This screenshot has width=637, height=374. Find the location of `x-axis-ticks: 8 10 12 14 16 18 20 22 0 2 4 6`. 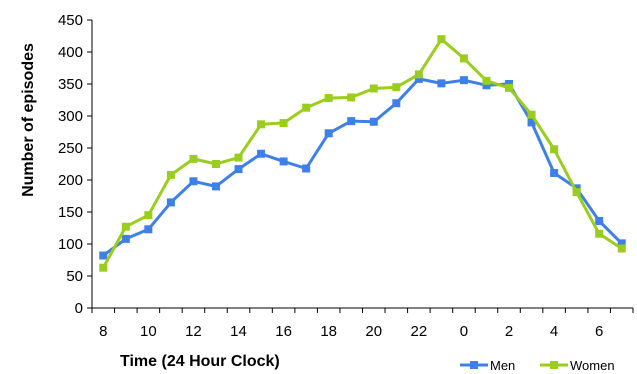

x-axis-ticks: 8 10 12 14 16 18 20 22 0 2 4 6 is located at coordinates (362, 324).